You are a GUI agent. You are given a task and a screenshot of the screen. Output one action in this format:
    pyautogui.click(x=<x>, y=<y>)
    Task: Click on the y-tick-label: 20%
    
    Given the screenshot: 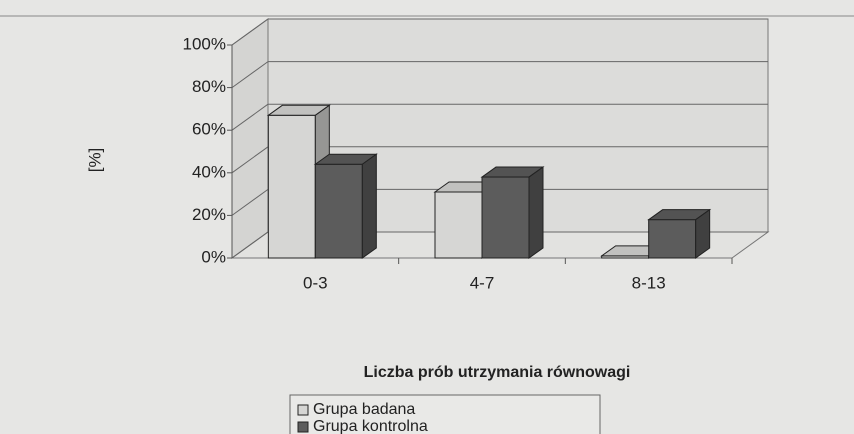 What is the action you would take?
    pyautogui.click(x=209, y=214)
    